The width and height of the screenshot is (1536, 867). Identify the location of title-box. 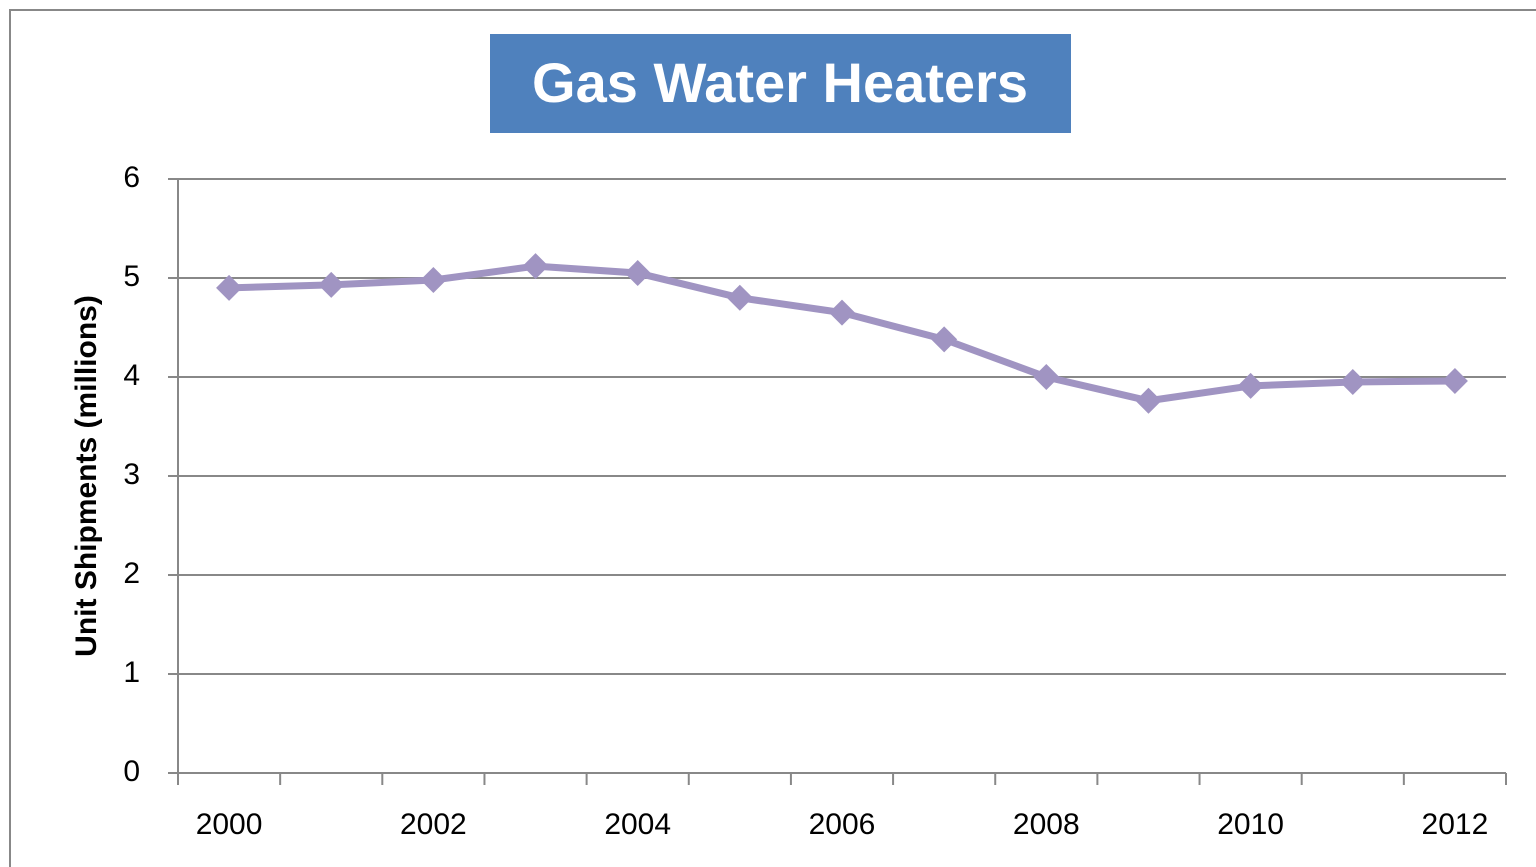
(780, 83).